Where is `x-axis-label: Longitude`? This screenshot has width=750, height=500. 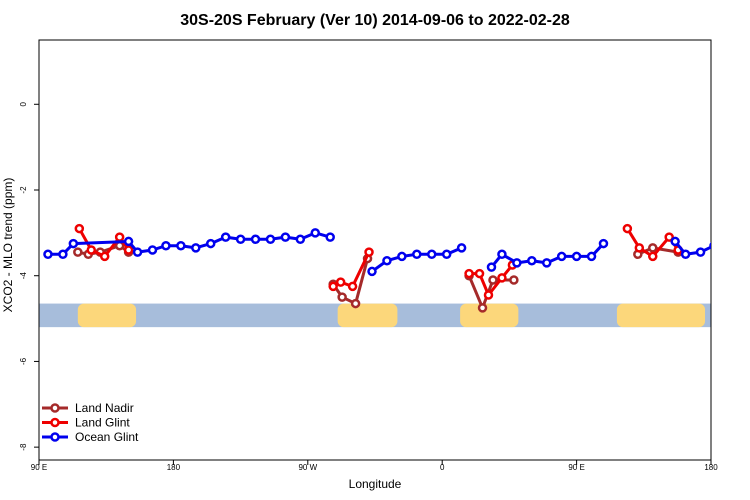 x-axis-label: Longitude is located at coordinates (375, 484).